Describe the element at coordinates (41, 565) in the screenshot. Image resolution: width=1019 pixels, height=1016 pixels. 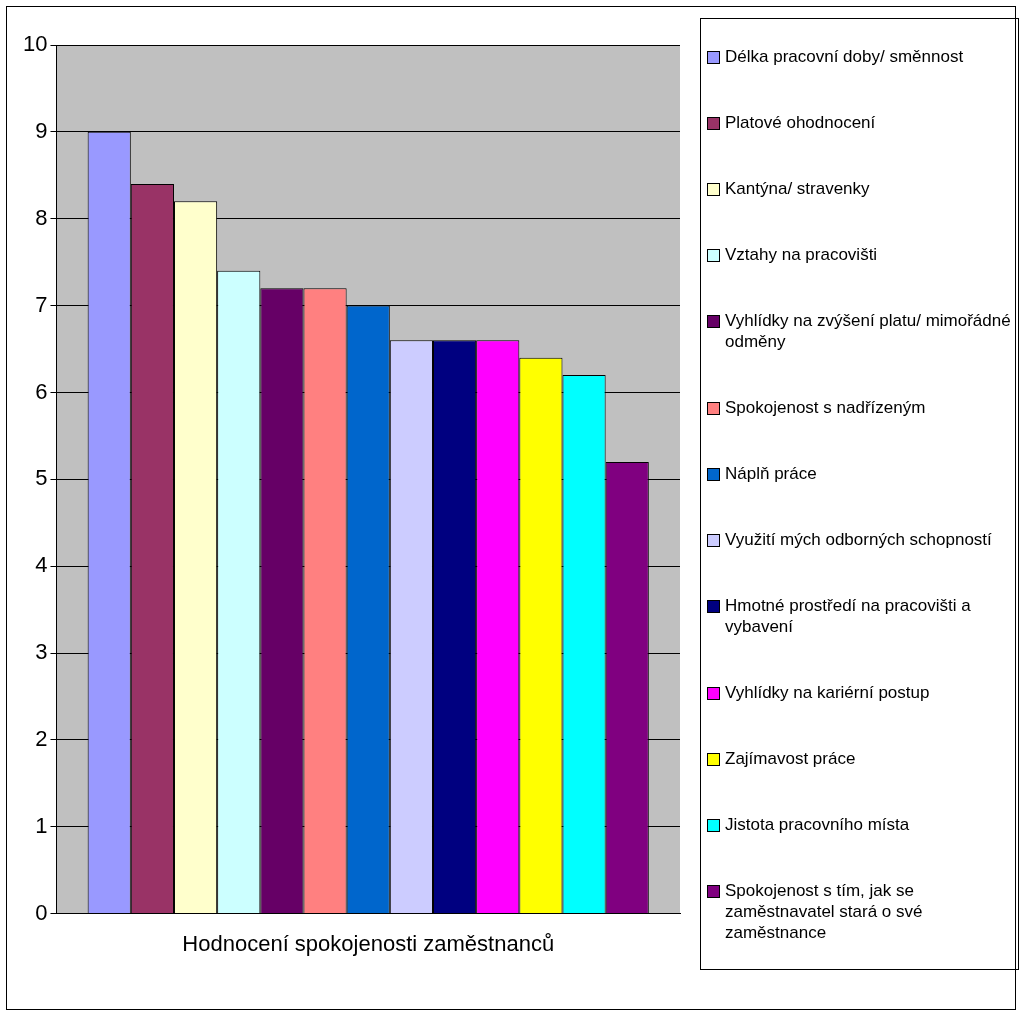
I see `y-tick-label: 4` at that location.